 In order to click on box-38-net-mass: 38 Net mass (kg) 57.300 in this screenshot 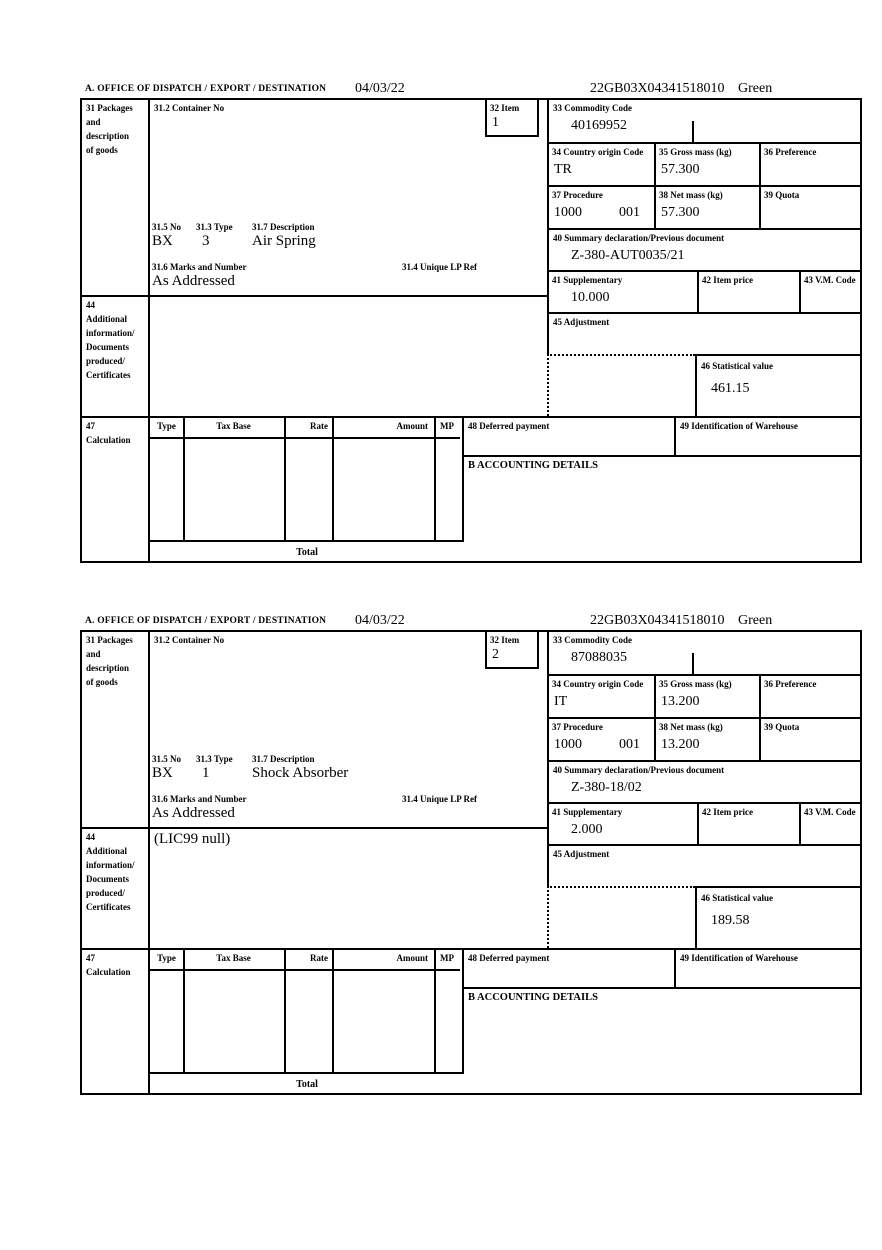, I will do `click(706, 207)`.